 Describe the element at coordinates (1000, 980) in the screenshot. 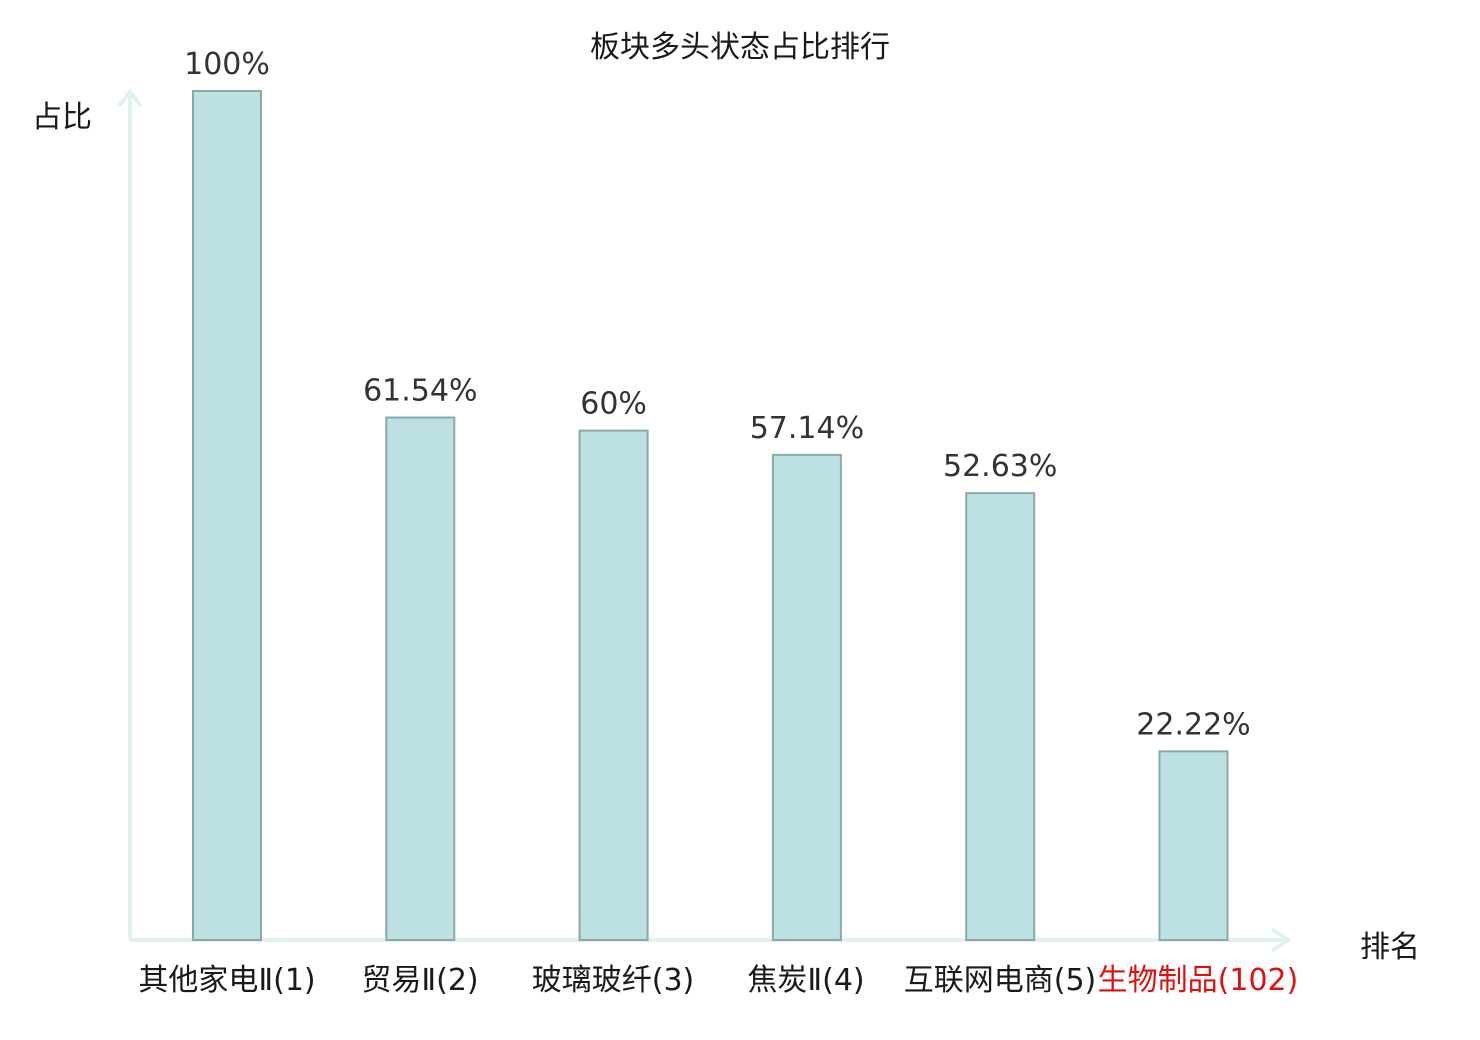

I see `category-label-5: 互联网电商(5)` at that location.